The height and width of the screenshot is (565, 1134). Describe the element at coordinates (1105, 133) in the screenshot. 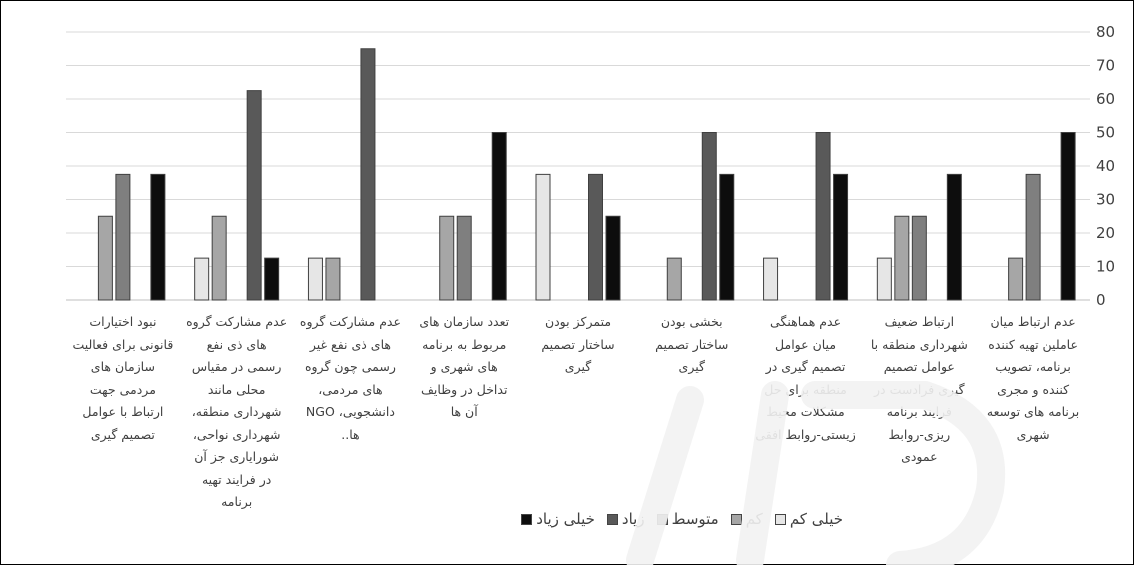

I see `y-tick-label: 50` at that location.